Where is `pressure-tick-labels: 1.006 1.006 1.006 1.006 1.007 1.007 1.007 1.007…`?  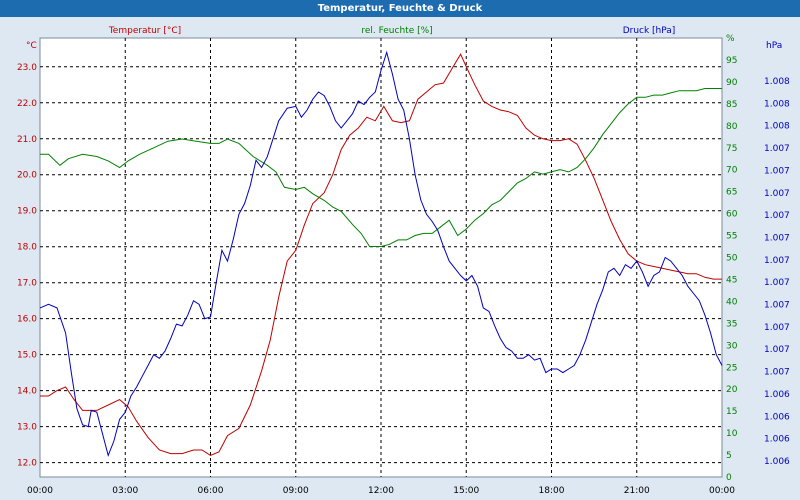 pressure-tick-labels: 1.006 1.006 1.006 1.006 1.007 1.007 1.007 1.007… is located at coordinates (777, 272).